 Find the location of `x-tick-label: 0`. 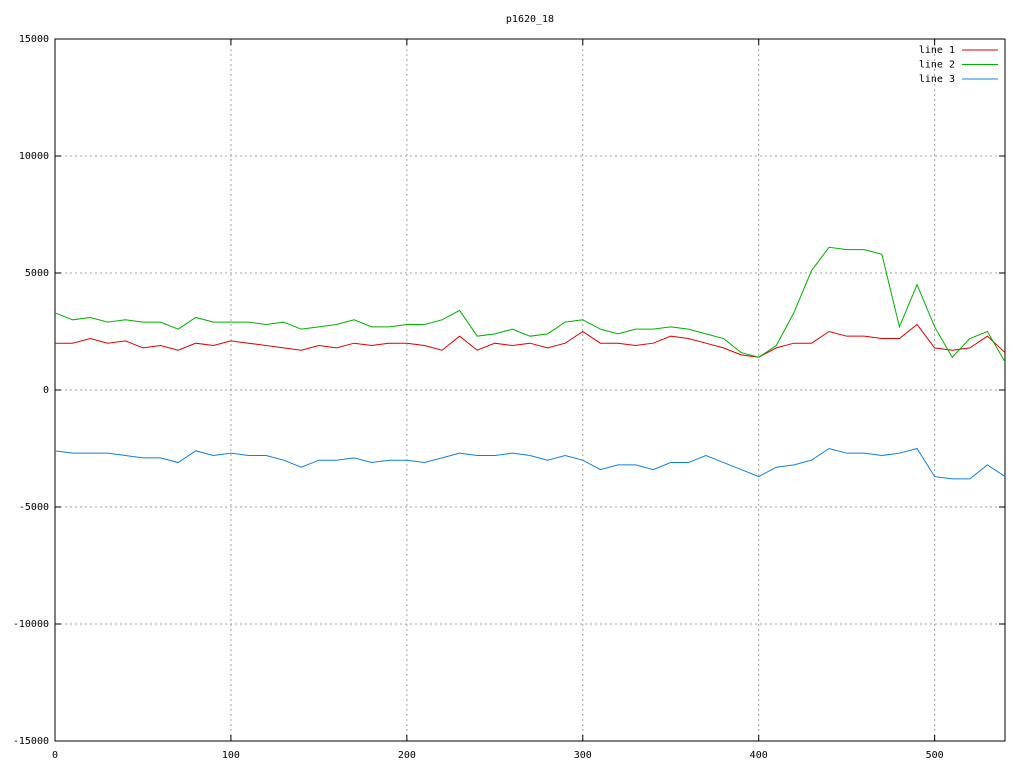

x-tick-label: 0 is located at coordinates (55, 755).